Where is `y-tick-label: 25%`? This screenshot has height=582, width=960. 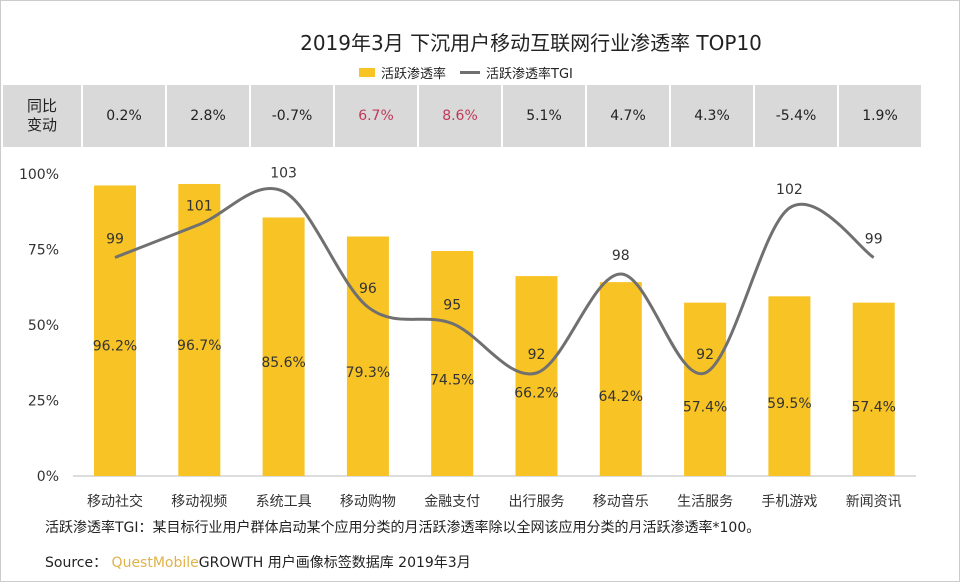 y-tick-label: 25% is located at coordinates (43, 402).